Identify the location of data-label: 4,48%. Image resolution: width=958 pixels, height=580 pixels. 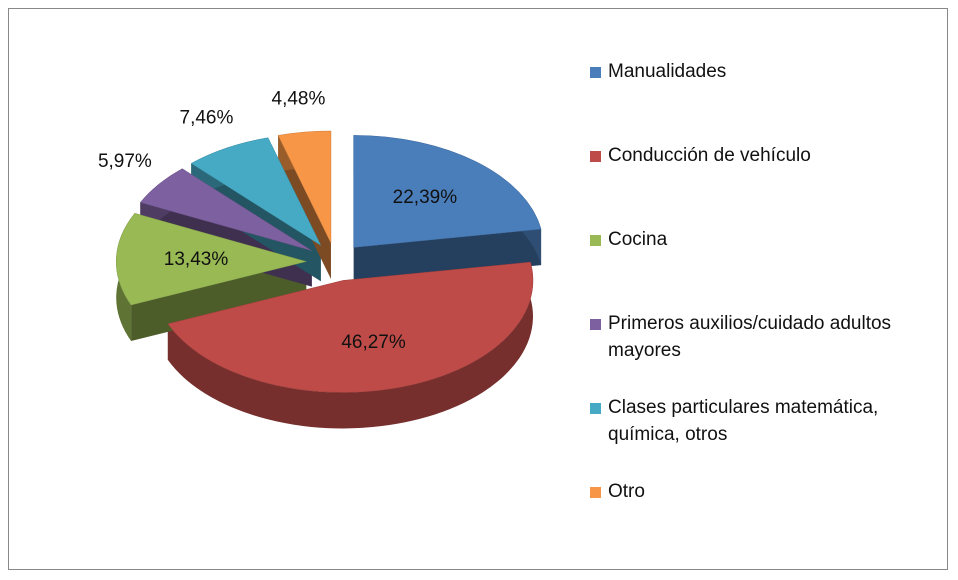
(299, 99).